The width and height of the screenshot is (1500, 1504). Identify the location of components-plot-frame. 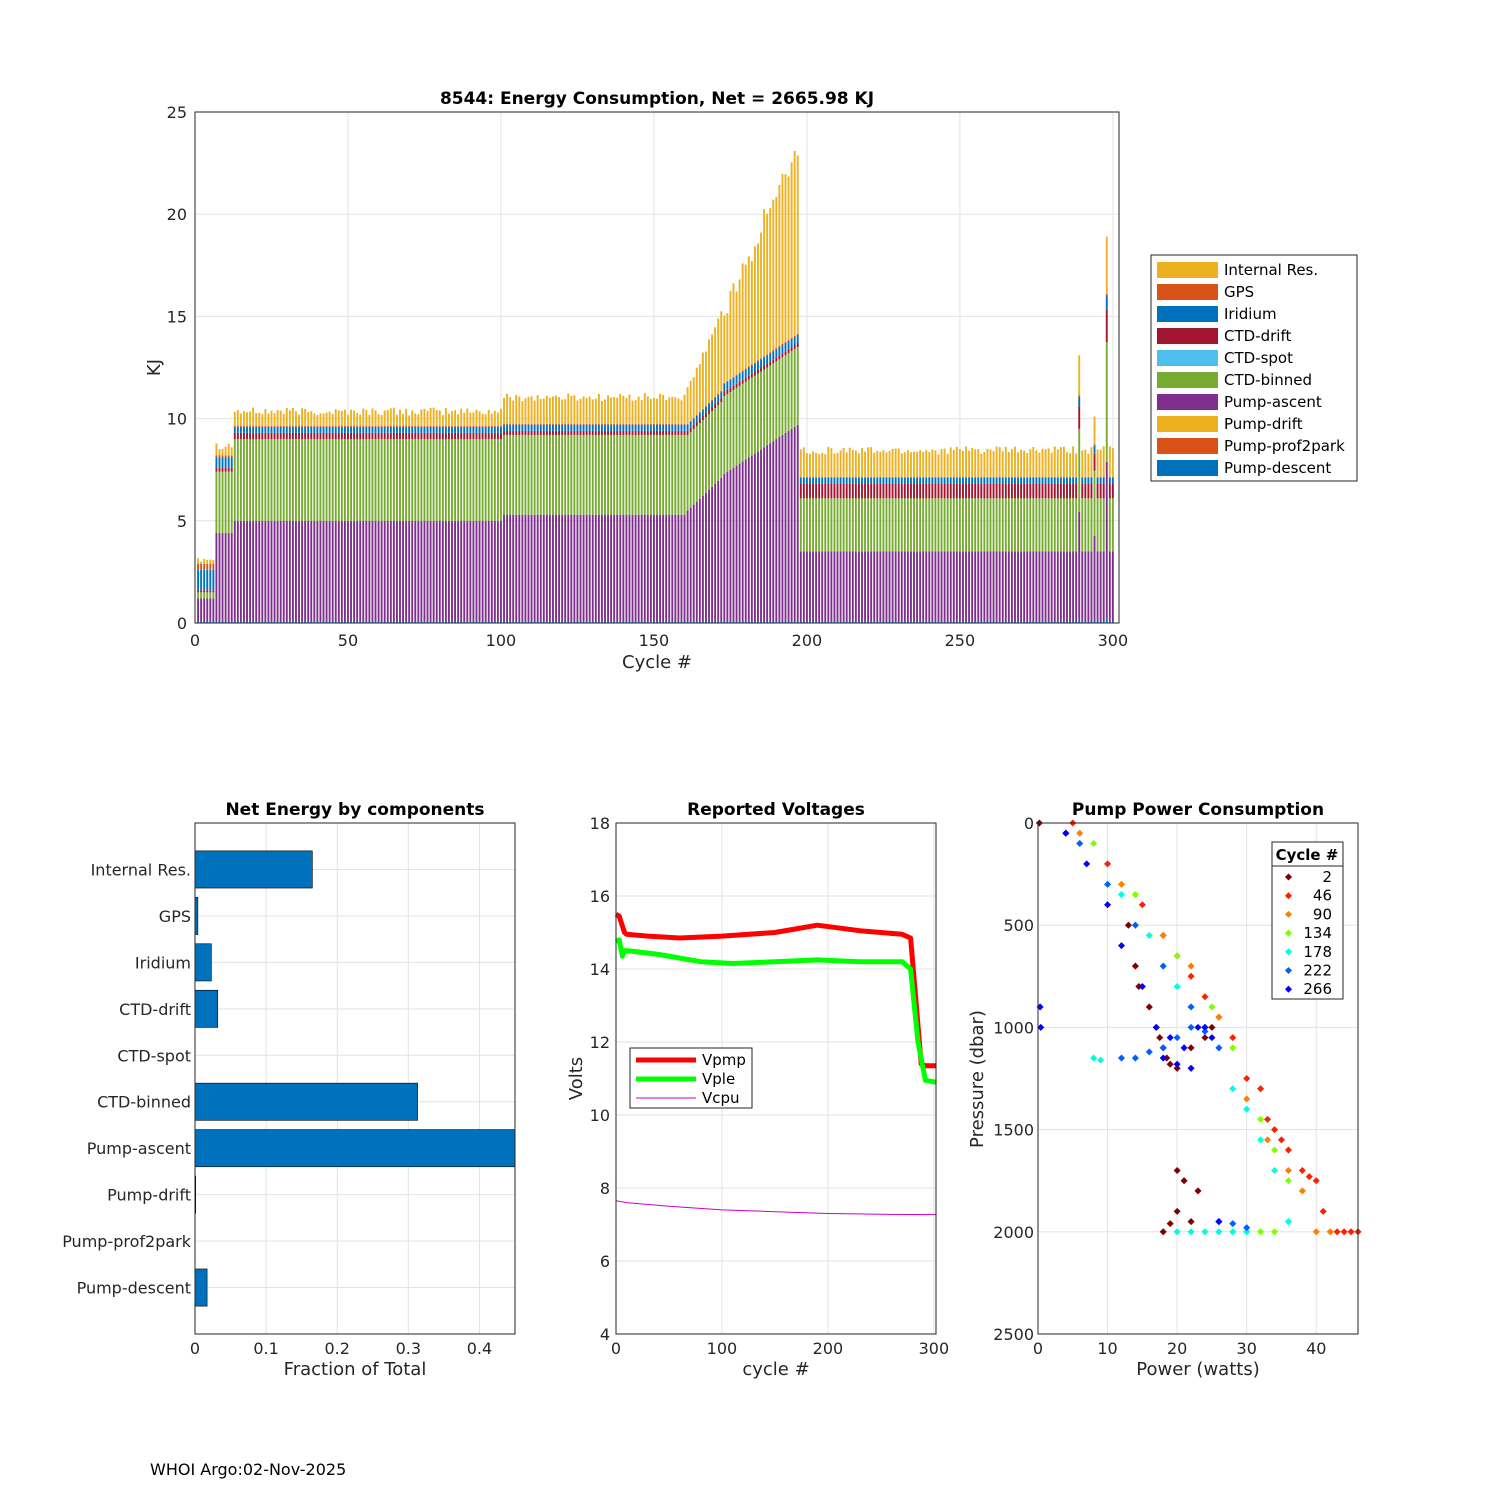
(355, 1078).